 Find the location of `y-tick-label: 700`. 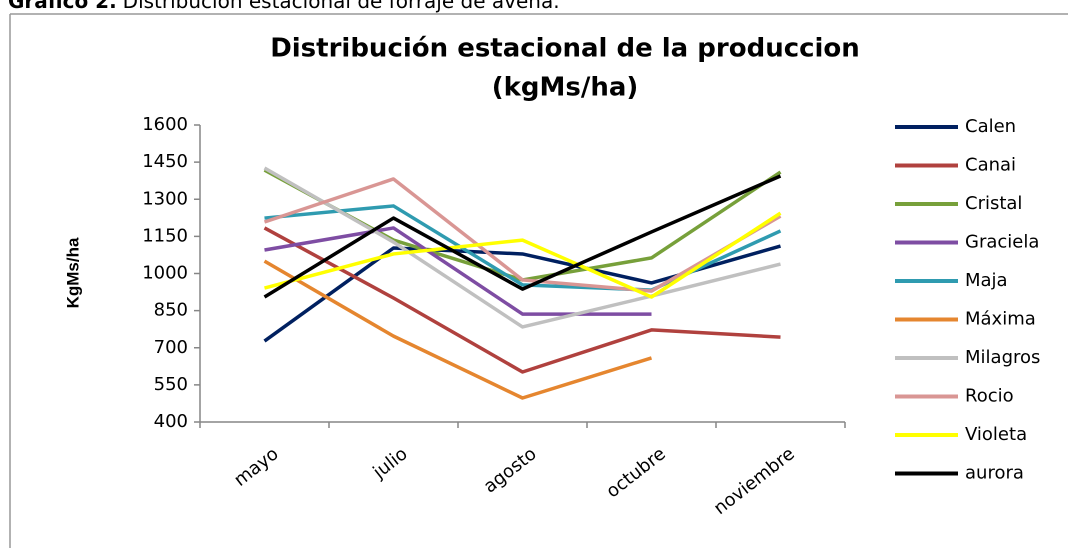

y-tick-label: 700 is located at coordinates (171, 347).